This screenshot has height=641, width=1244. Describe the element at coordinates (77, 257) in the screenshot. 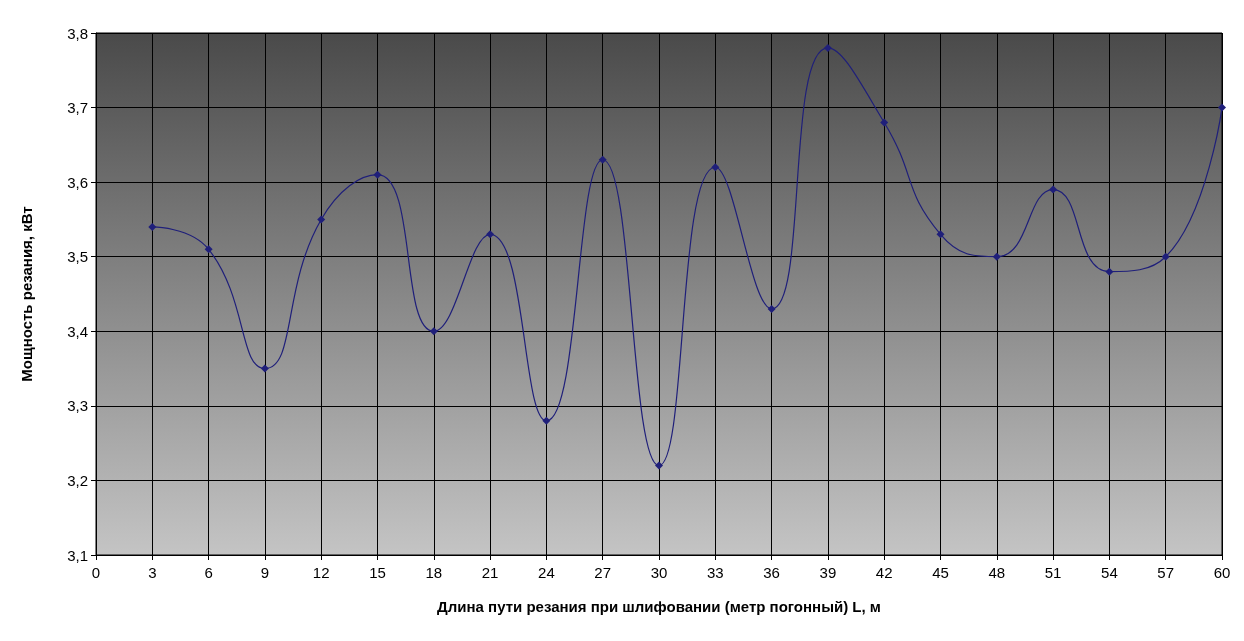

I see `y-tick-label: 3,5` at that location.